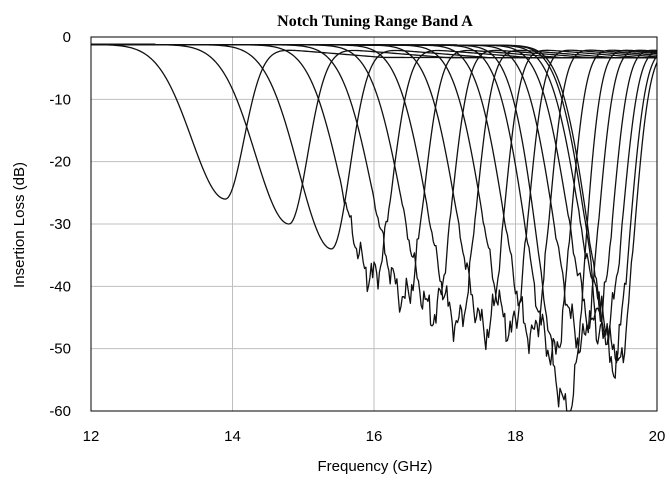  Describe the element at coordinates (60, 349) in the screenshot. I see `y-tick-label: -50` at that location.